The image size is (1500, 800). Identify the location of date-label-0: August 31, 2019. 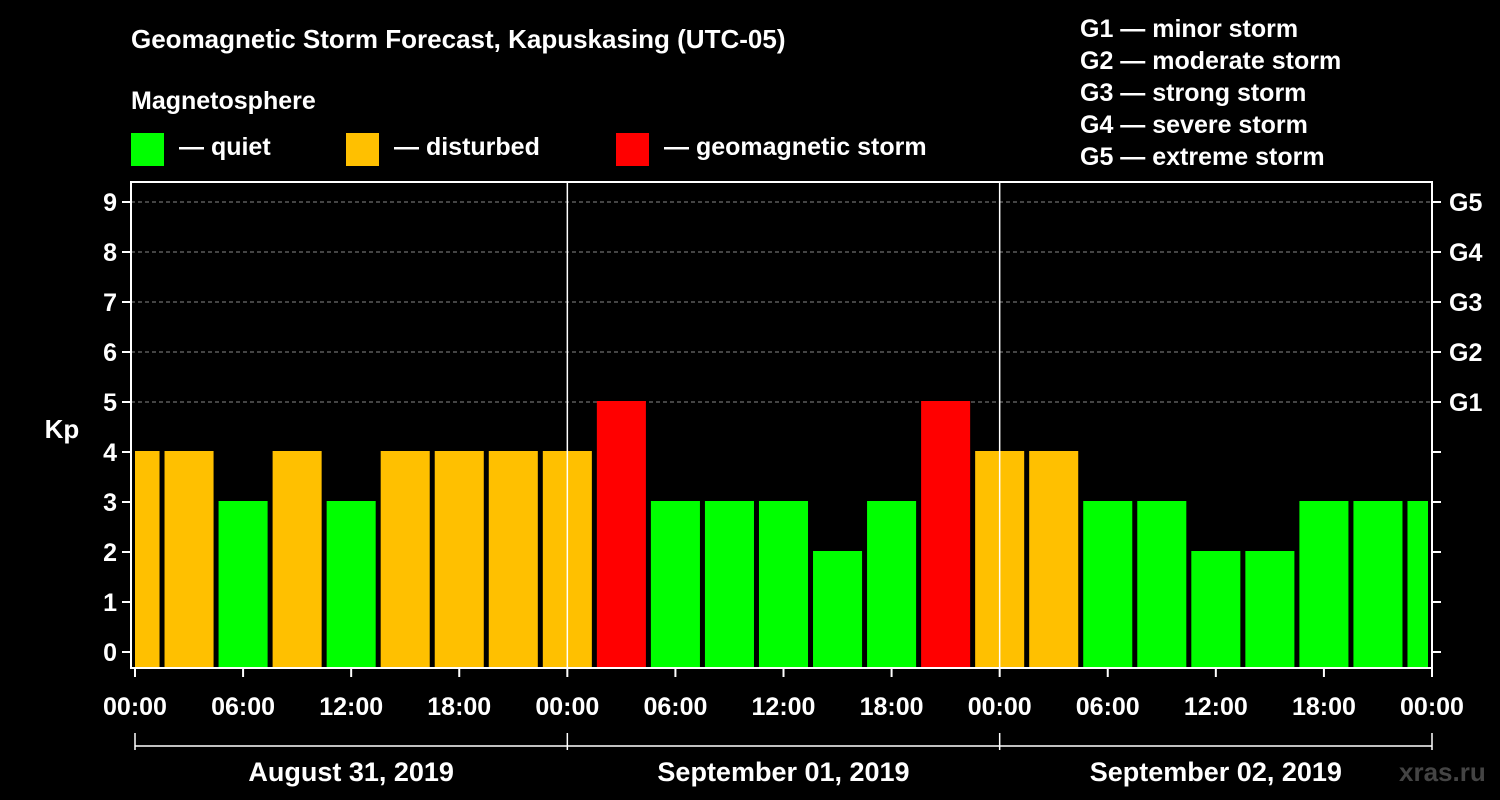
(351, 772).